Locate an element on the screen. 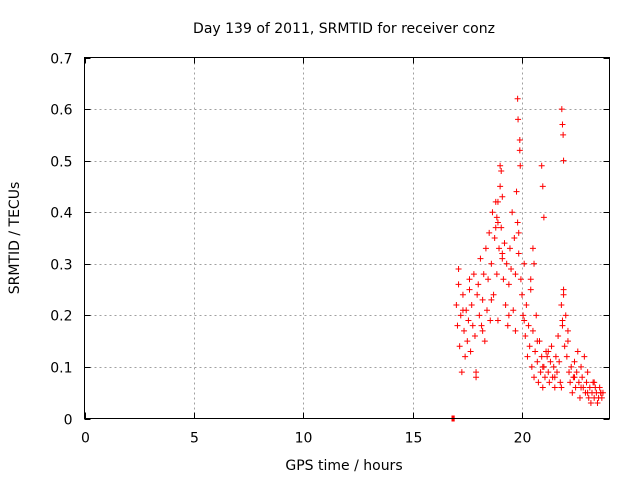 Image resolution: width=640 pixels, height=480 pixels. y-tick-label: 0.7 is located at coordinates (61, 60).